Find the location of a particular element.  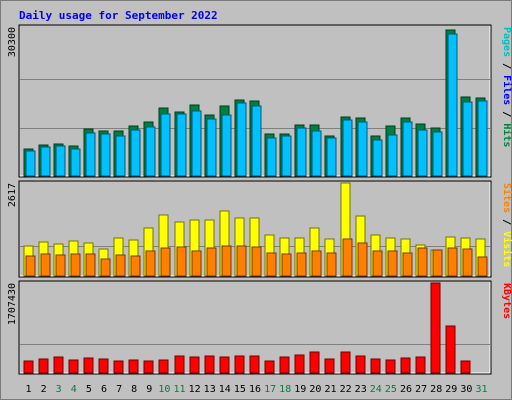

legend-entry: Pages is located at coordinates (506, 42).